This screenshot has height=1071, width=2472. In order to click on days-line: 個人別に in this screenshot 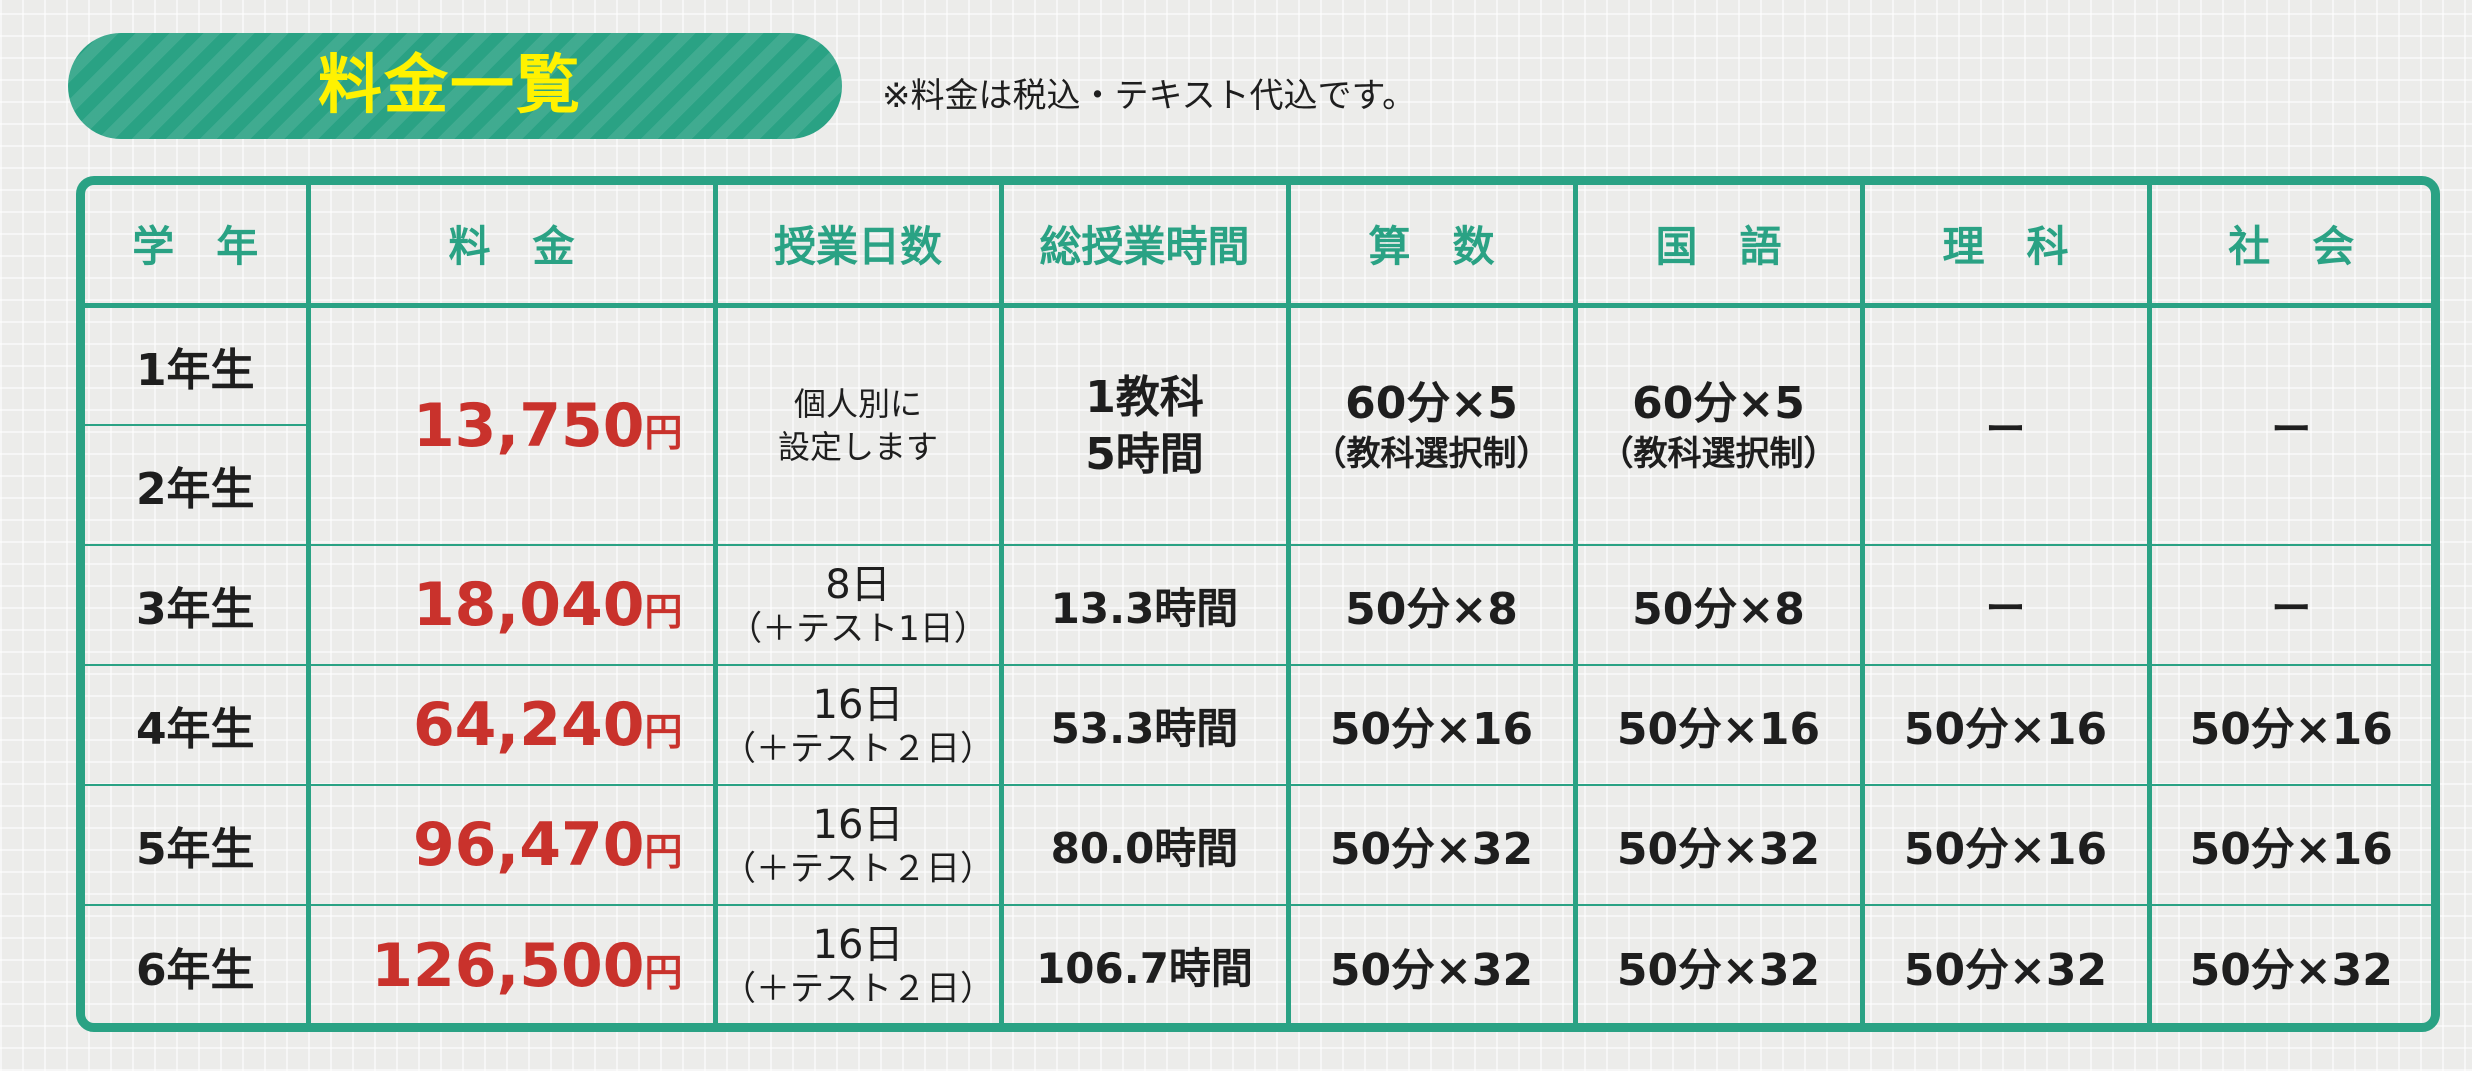, I will do `click(857, 403)`.